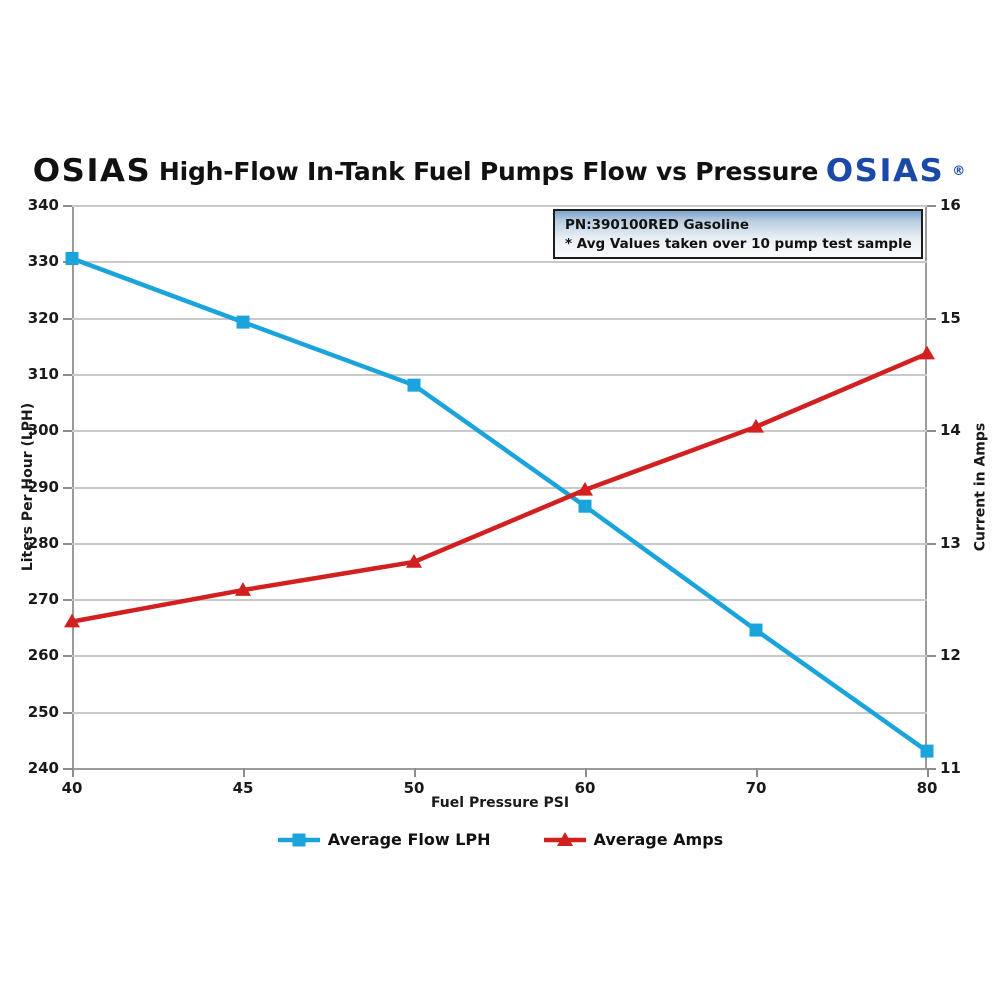 Image resolution: width=1000 pixels, height=1000 pixels. Describe the element at coordinates (43, 317) in the screenshot. I see `y-axis-left-tick-label: 320` at that location.